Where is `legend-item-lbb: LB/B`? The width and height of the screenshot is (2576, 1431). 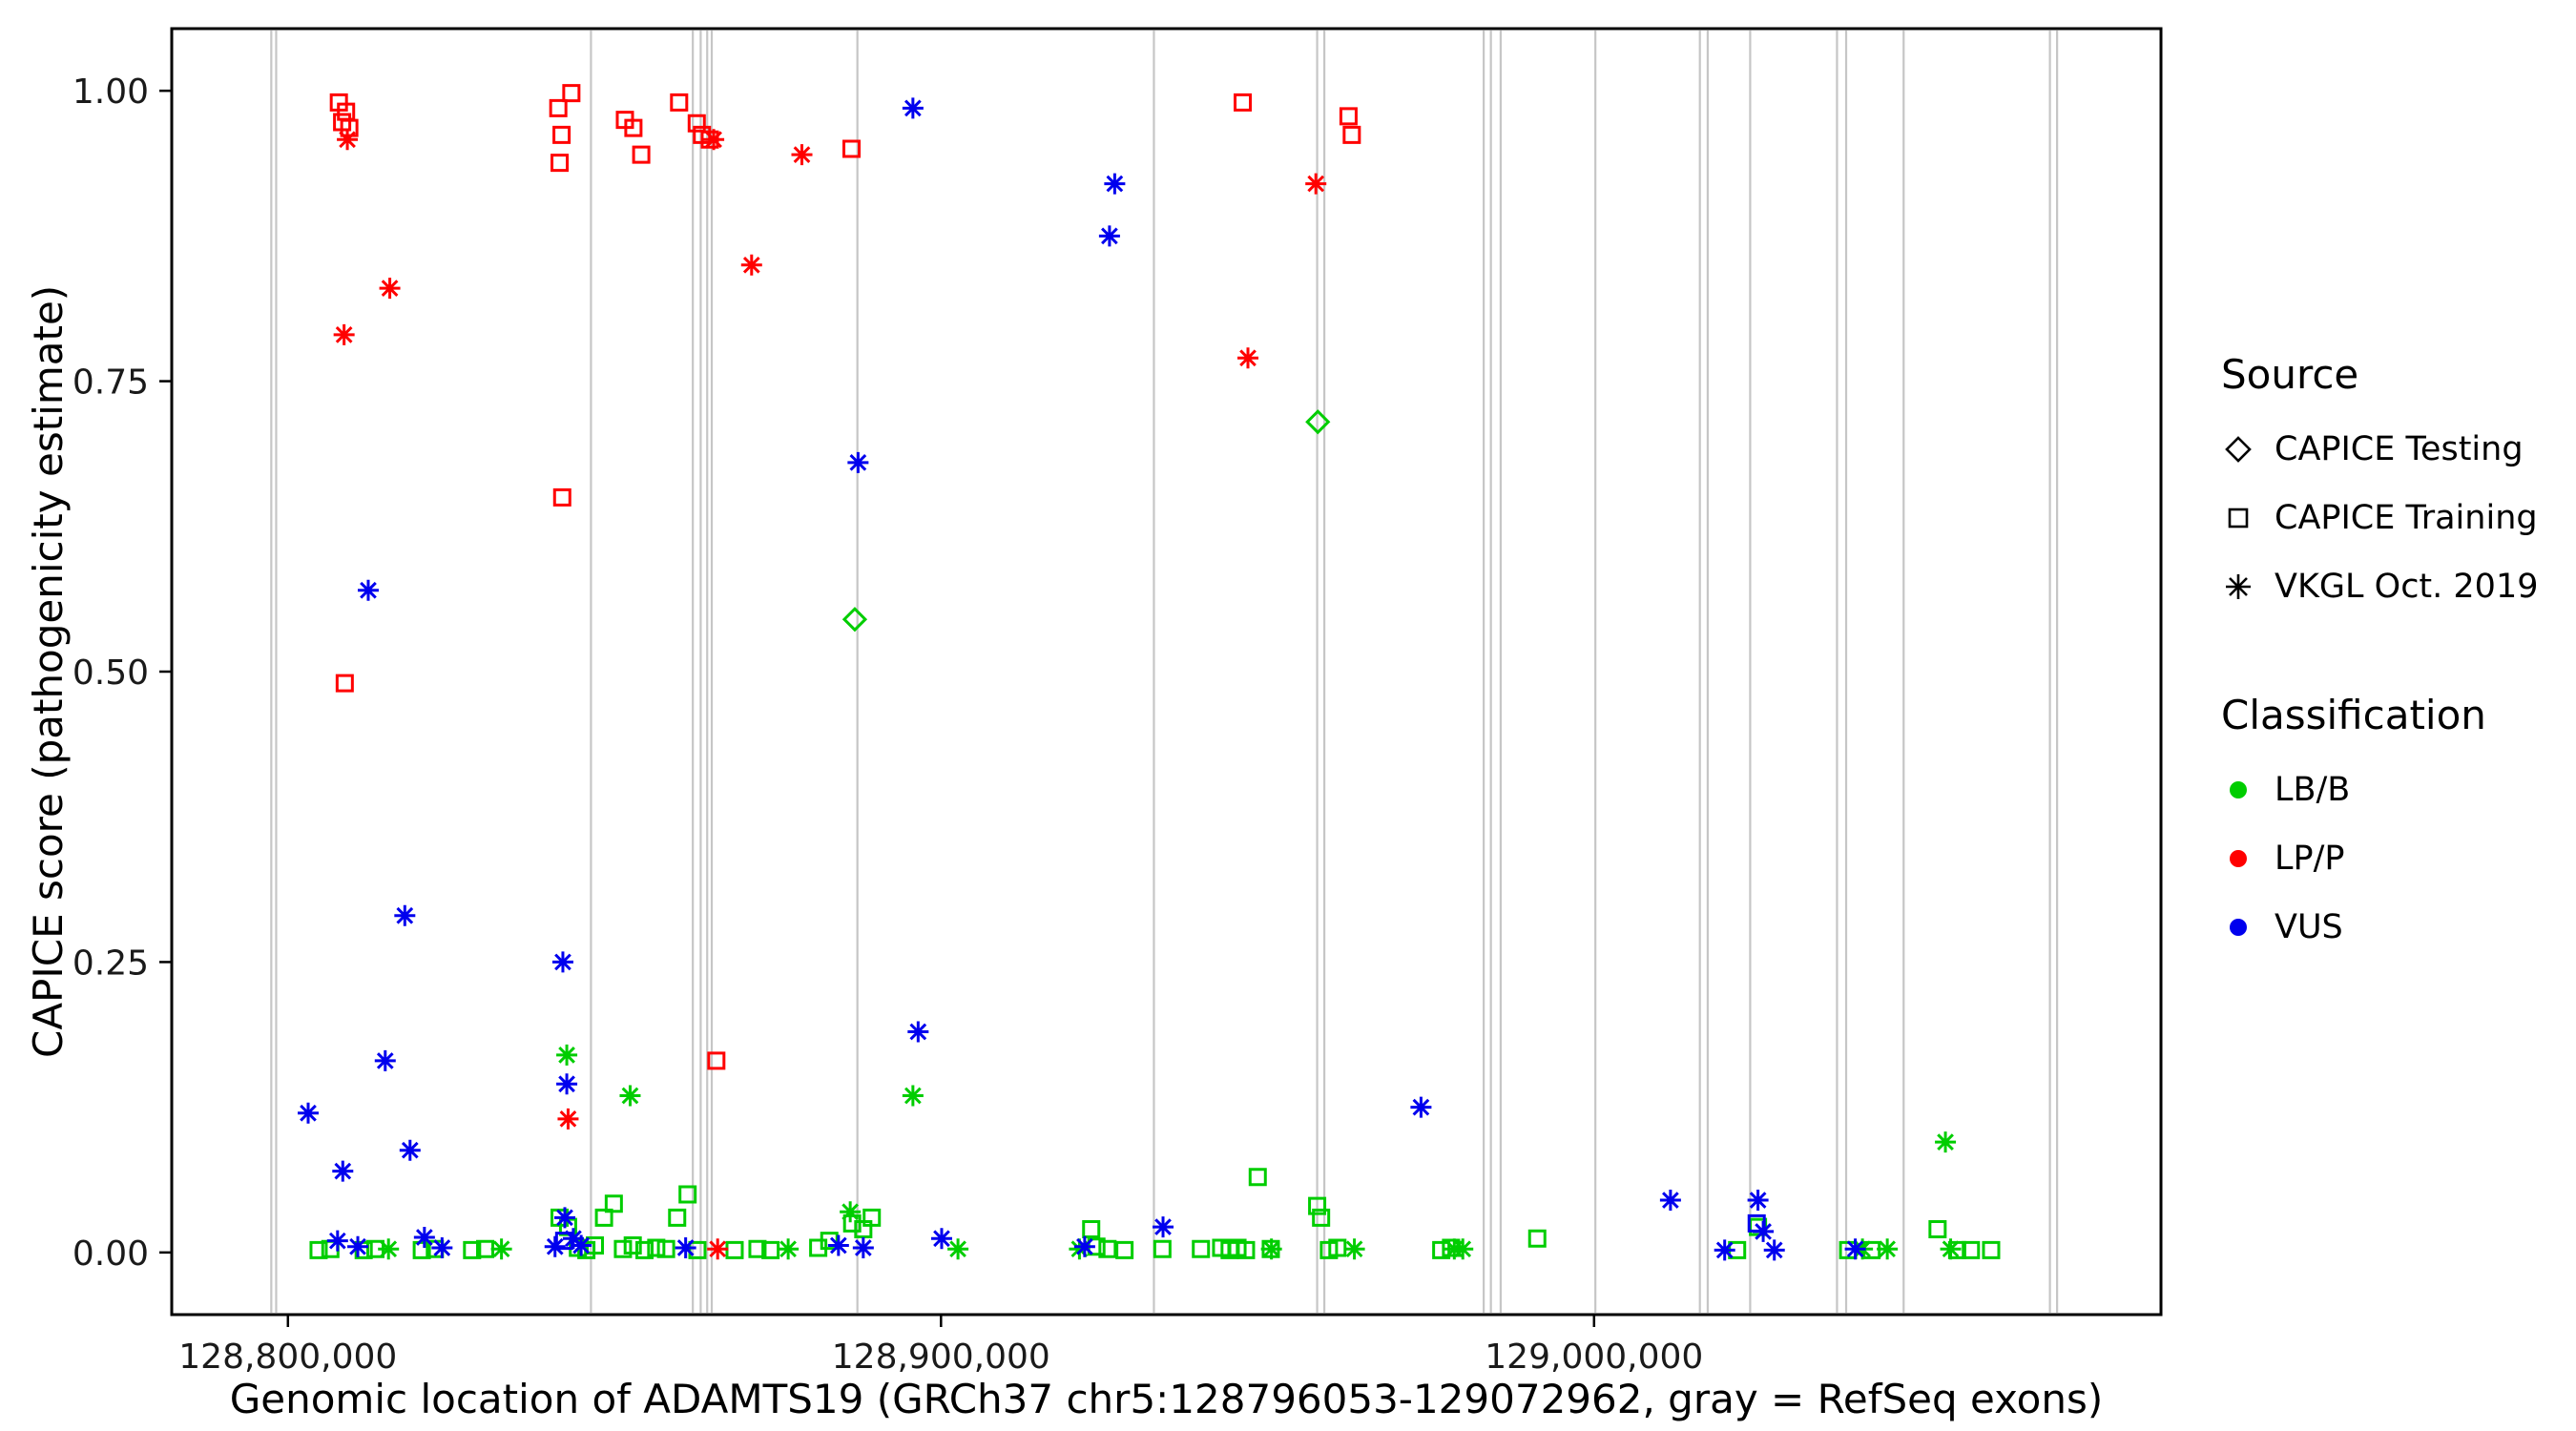 legend-item-lbb: LB/B is located at coordinates (2397, 790).